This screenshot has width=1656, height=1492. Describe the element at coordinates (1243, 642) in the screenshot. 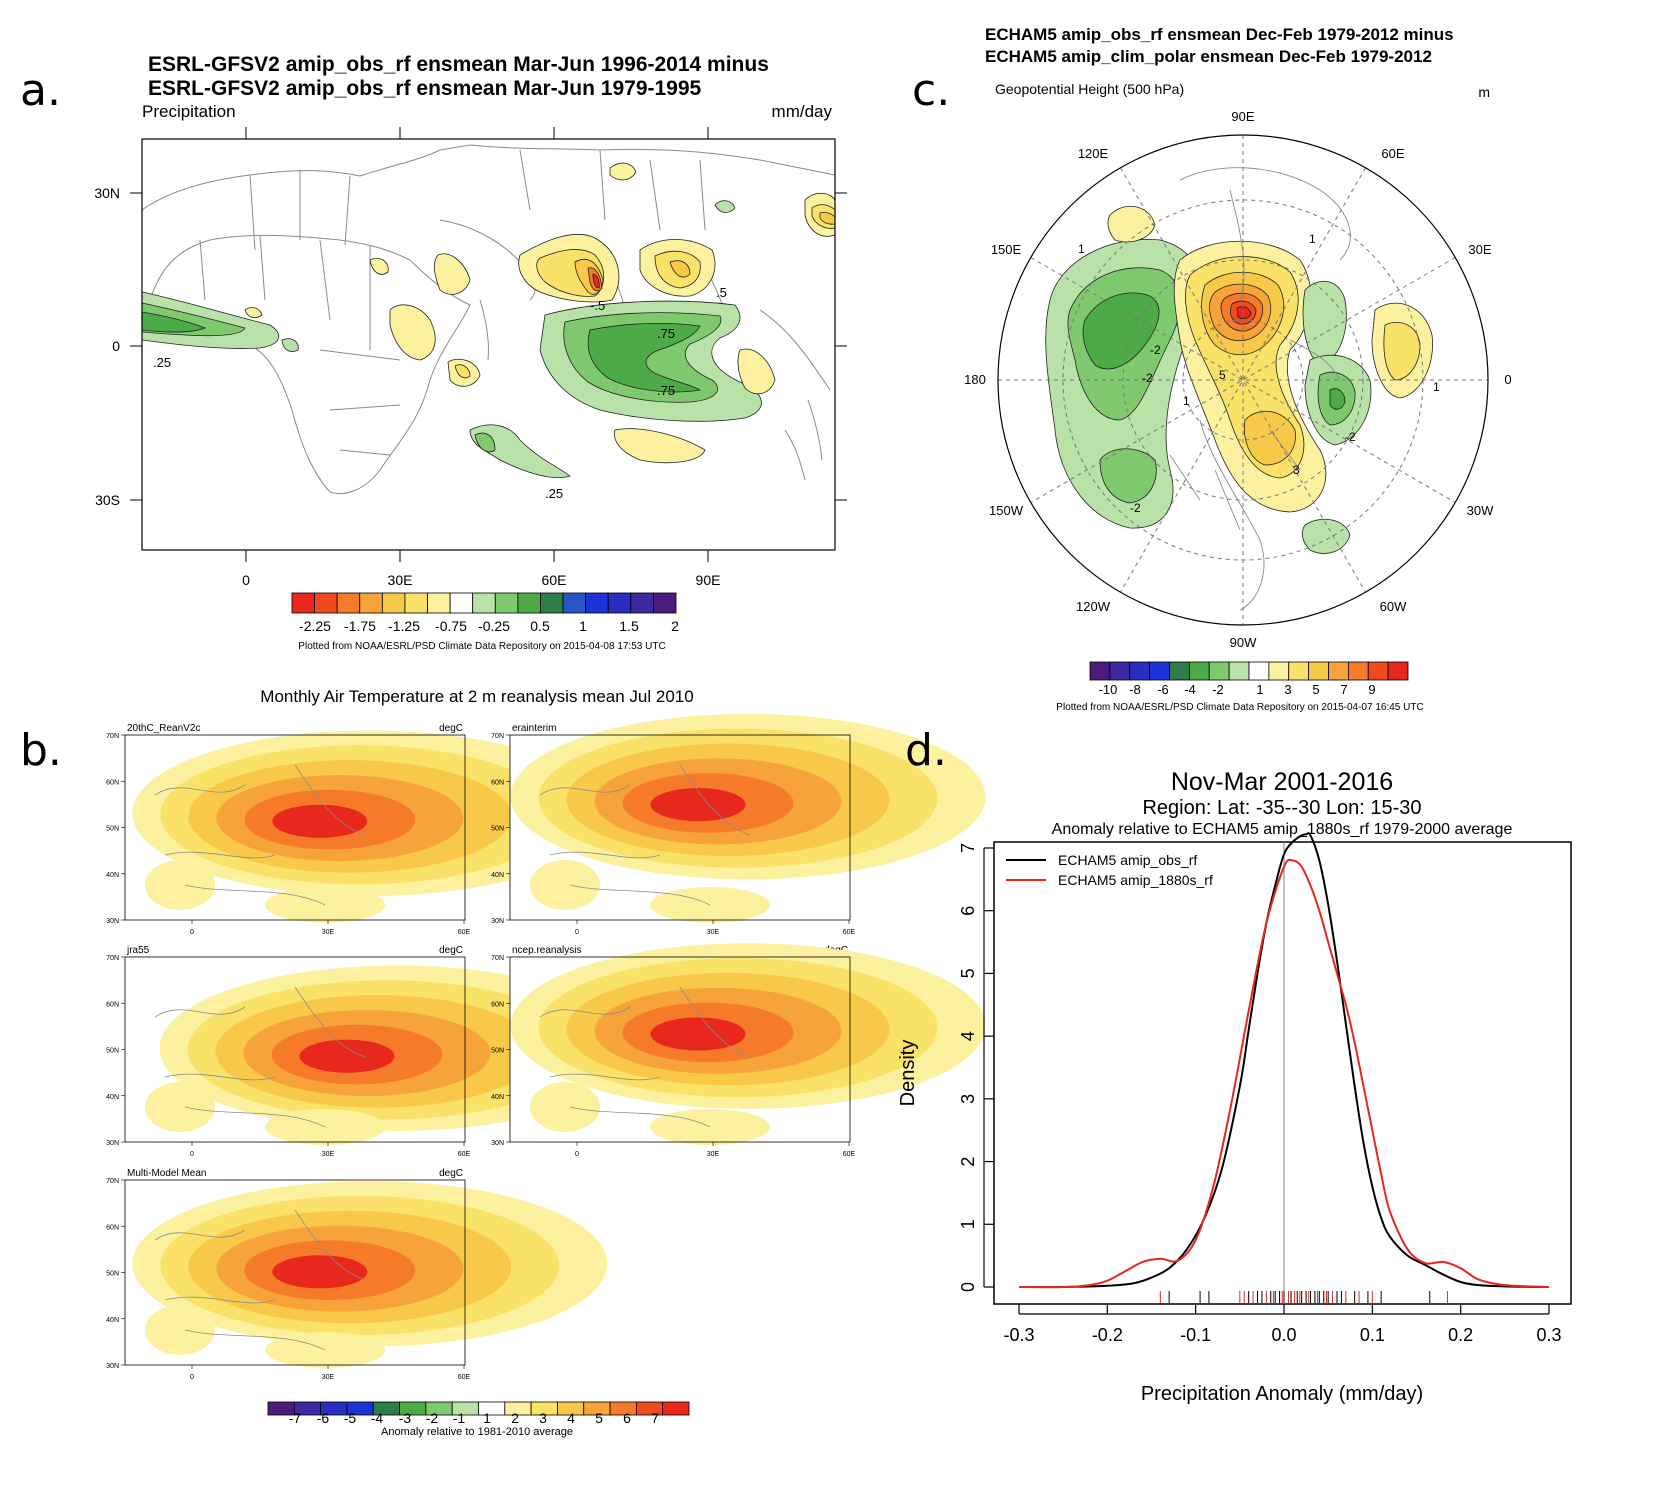

I see `panel-c-lon-label: 90W` at that location.